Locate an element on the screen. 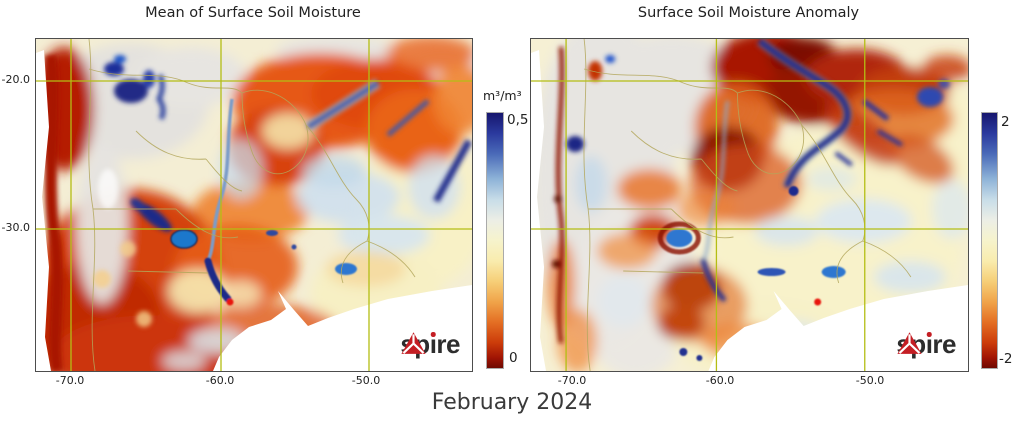 The width and height of the screenshot is (1024, 425). figure-caption: February 2024 is located at coordinates (512, 402).